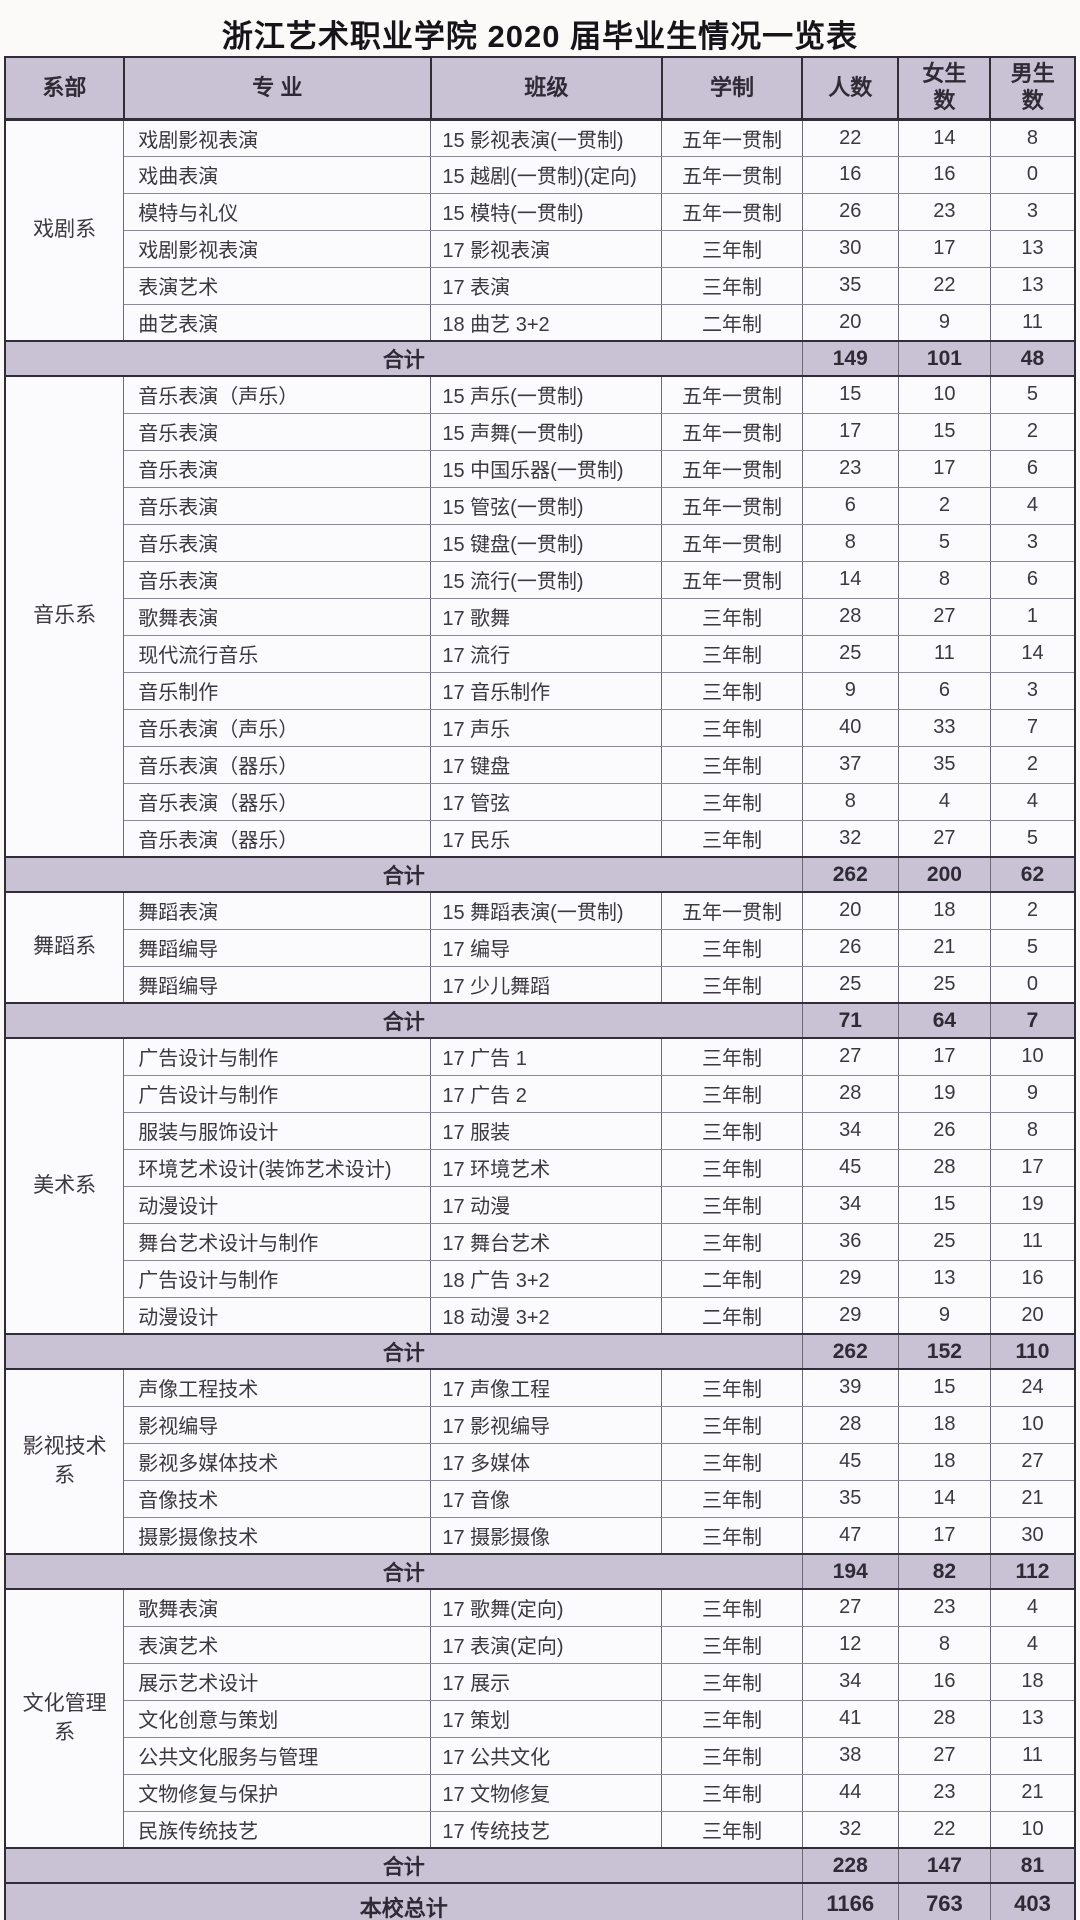 The height and width of the screenshot is (1920, 1080). I want to click on subtotal-row: 合计 71 64 7, so click(540, 1020).